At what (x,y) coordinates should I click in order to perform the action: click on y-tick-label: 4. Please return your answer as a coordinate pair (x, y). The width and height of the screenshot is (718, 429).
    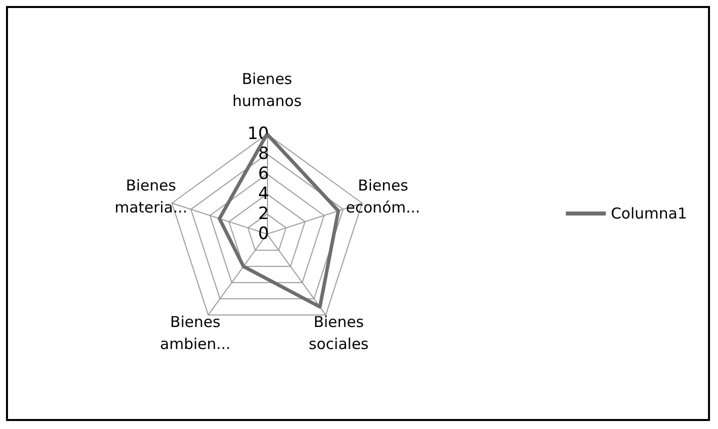
    Looking at the image, I should click on (263, 194).